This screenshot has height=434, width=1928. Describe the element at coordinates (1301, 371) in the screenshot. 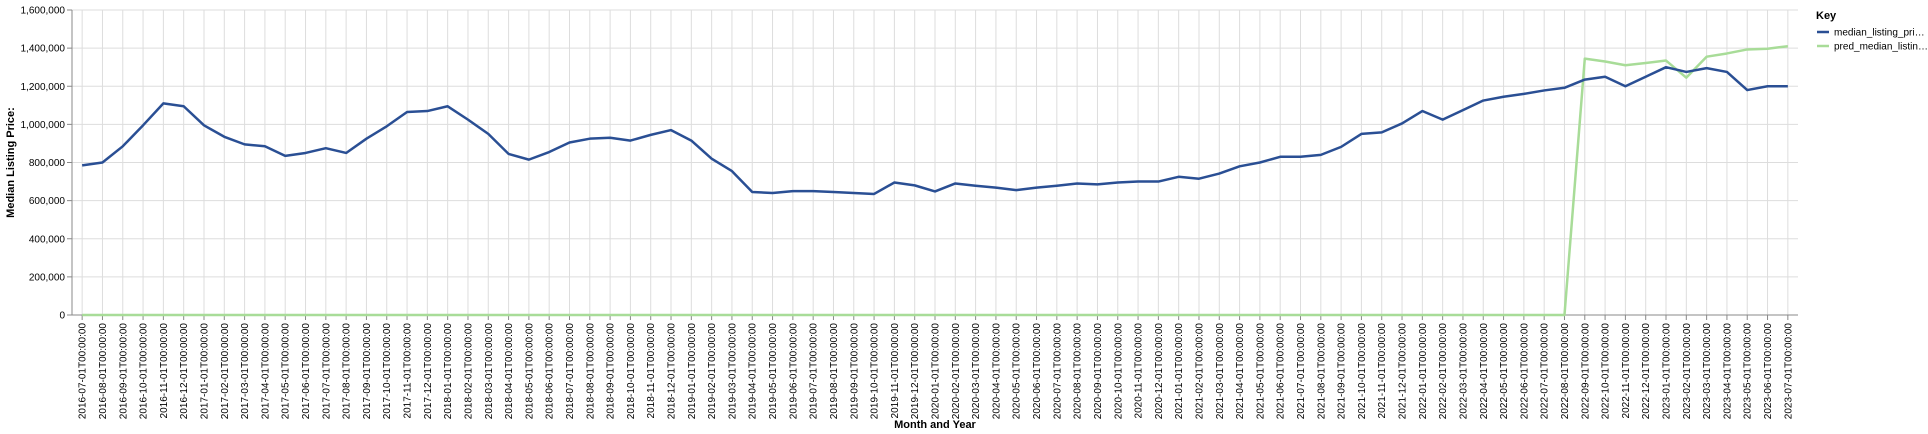

I see `x-tick-label: 2021-07-01T00:00:00` at that location.